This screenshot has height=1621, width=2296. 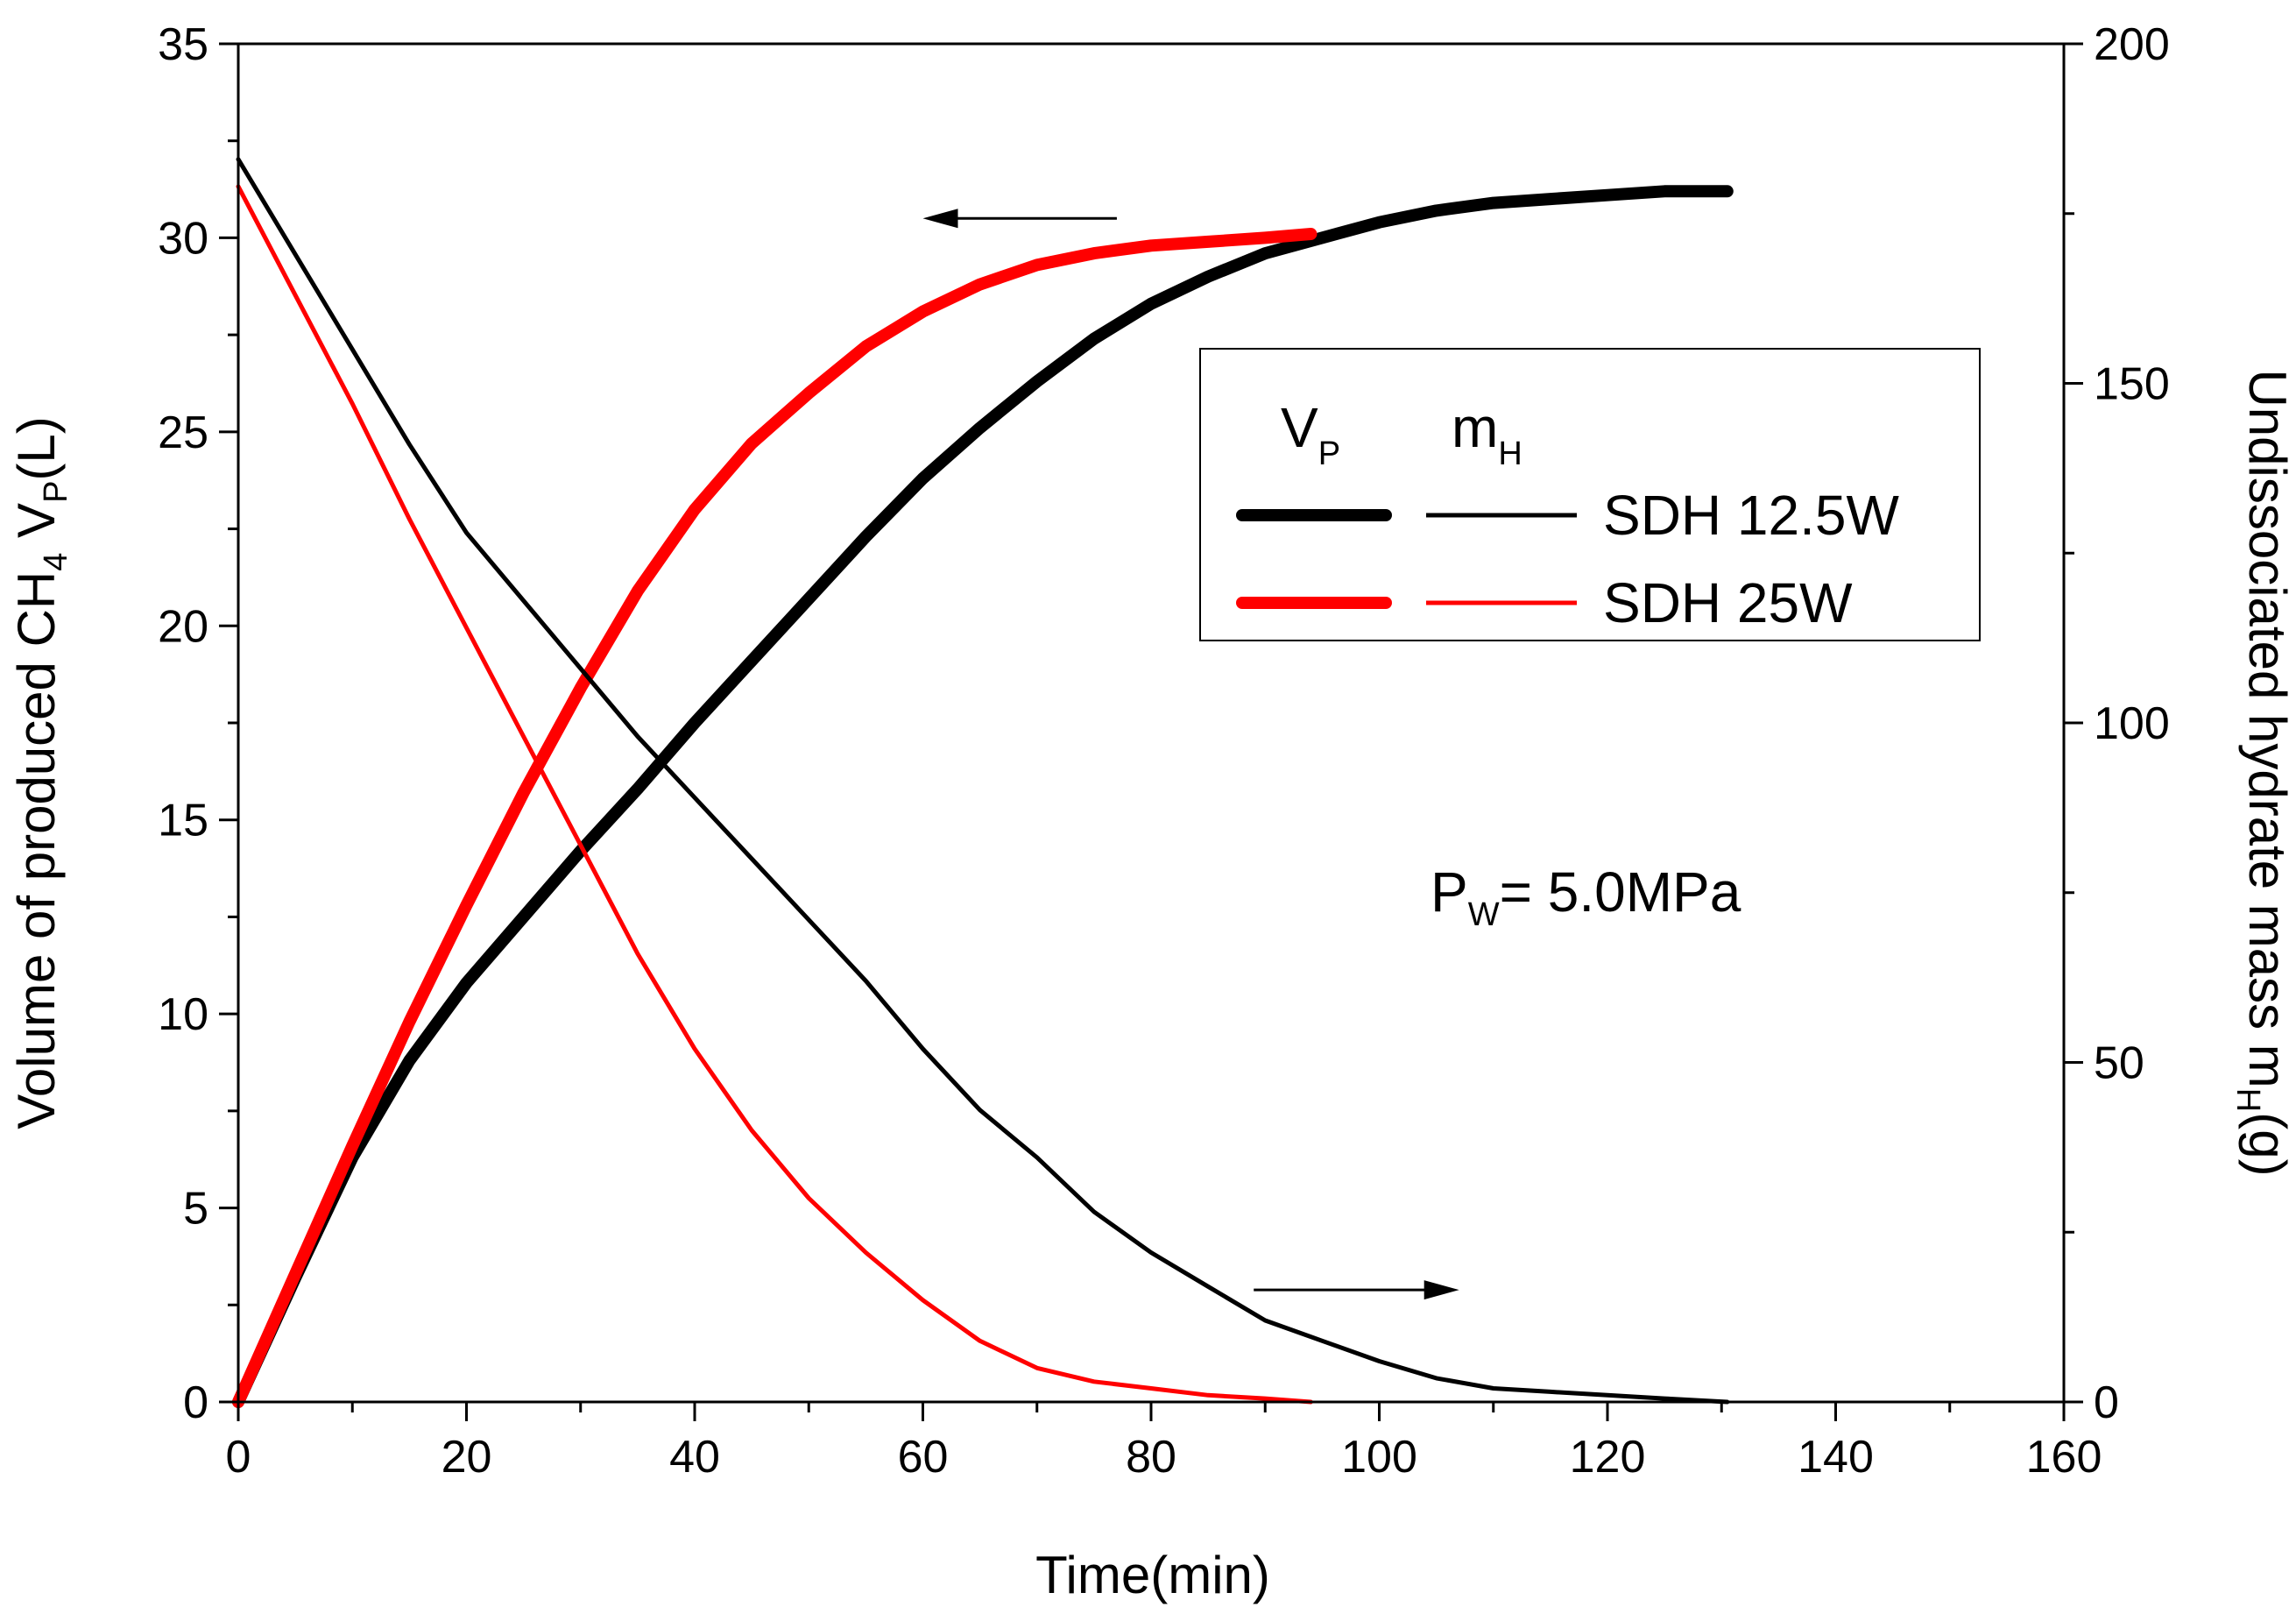 I want to click on y-left-tick-label: 10, so click(x=183, y=1015).